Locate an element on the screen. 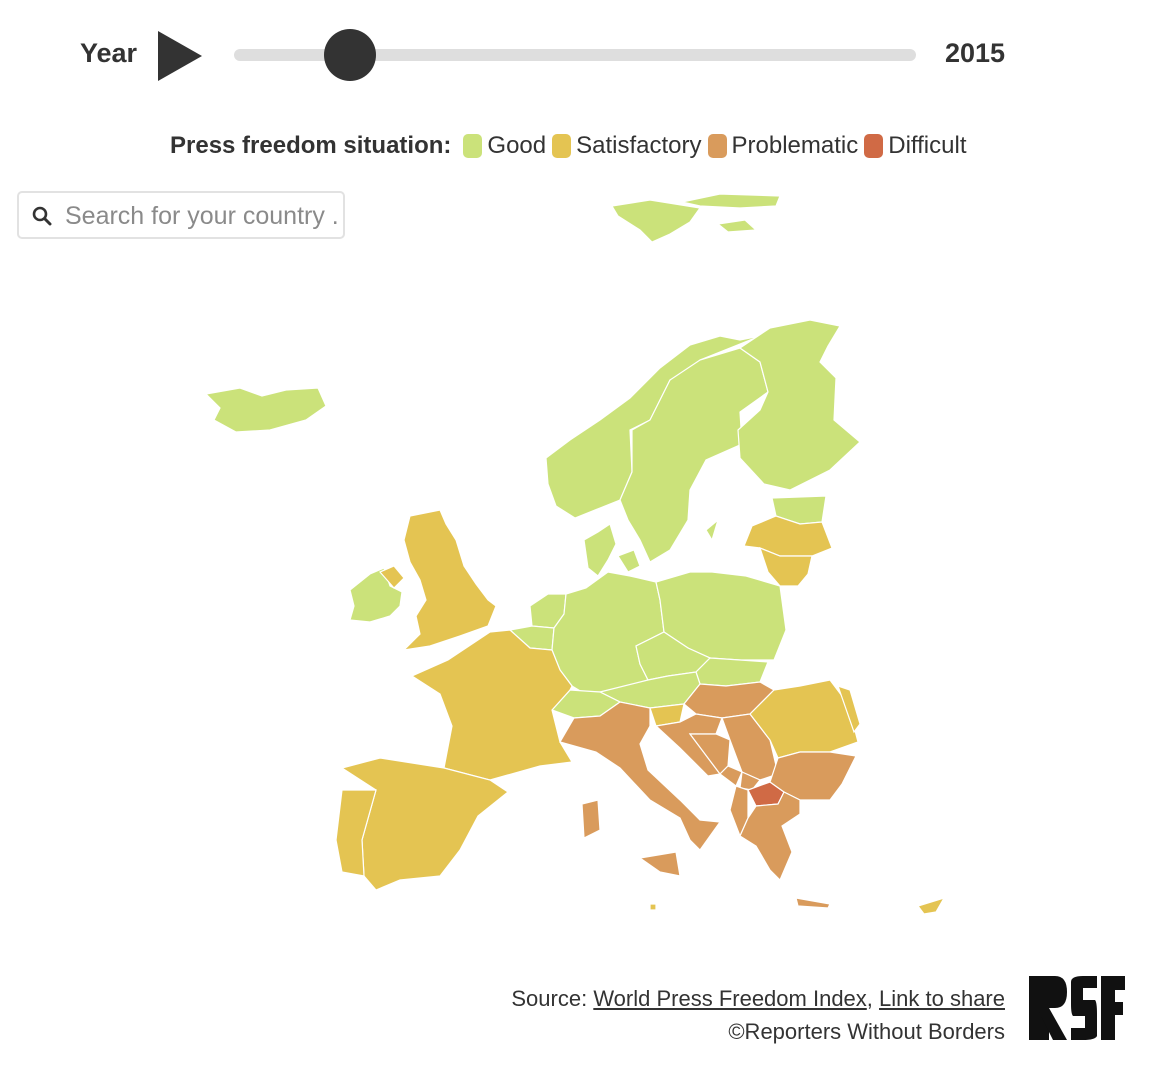 The height and width of the screenshot is (1074, 1150). country-iceland is located at coordinates (265, 410).